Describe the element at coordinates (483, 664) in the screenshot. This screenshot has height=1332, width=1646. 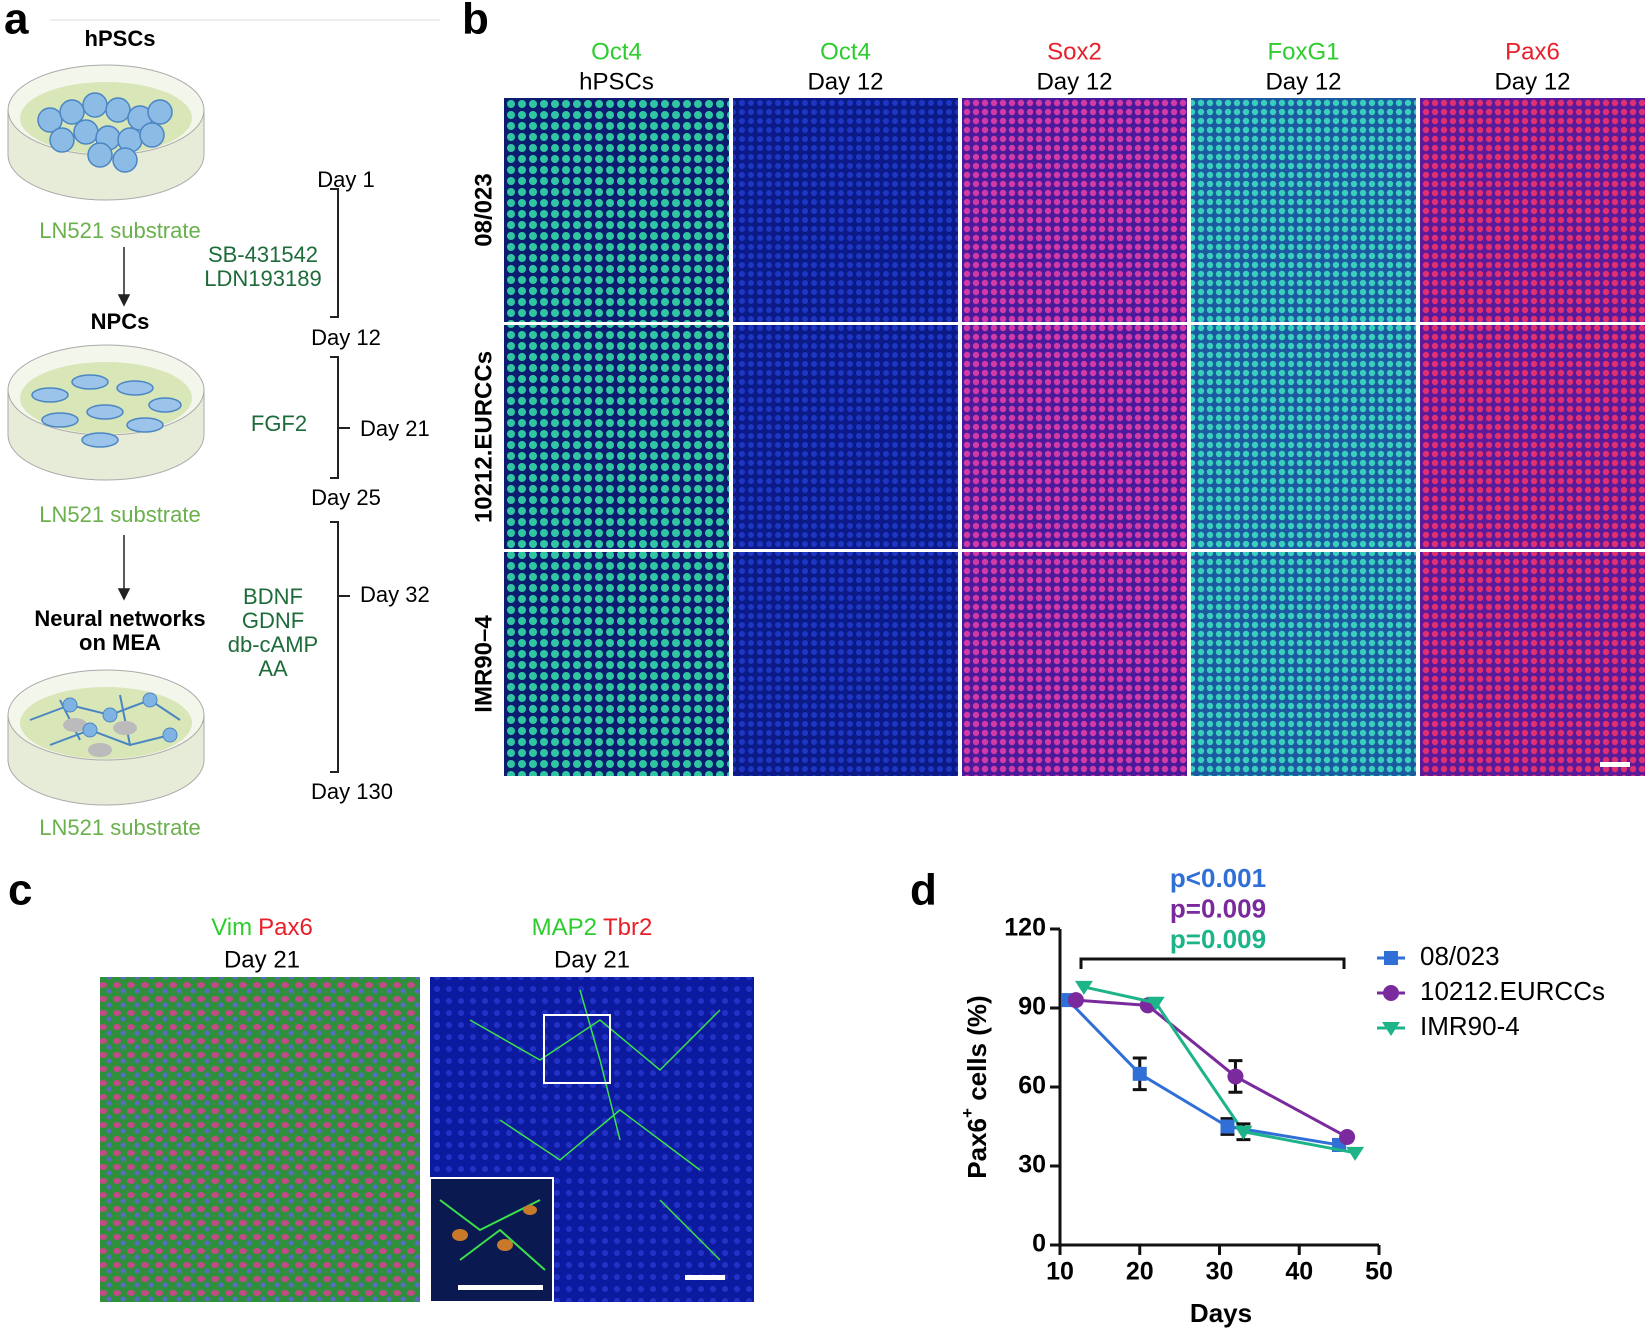
I see `row-label: IMR90–4` at that location.